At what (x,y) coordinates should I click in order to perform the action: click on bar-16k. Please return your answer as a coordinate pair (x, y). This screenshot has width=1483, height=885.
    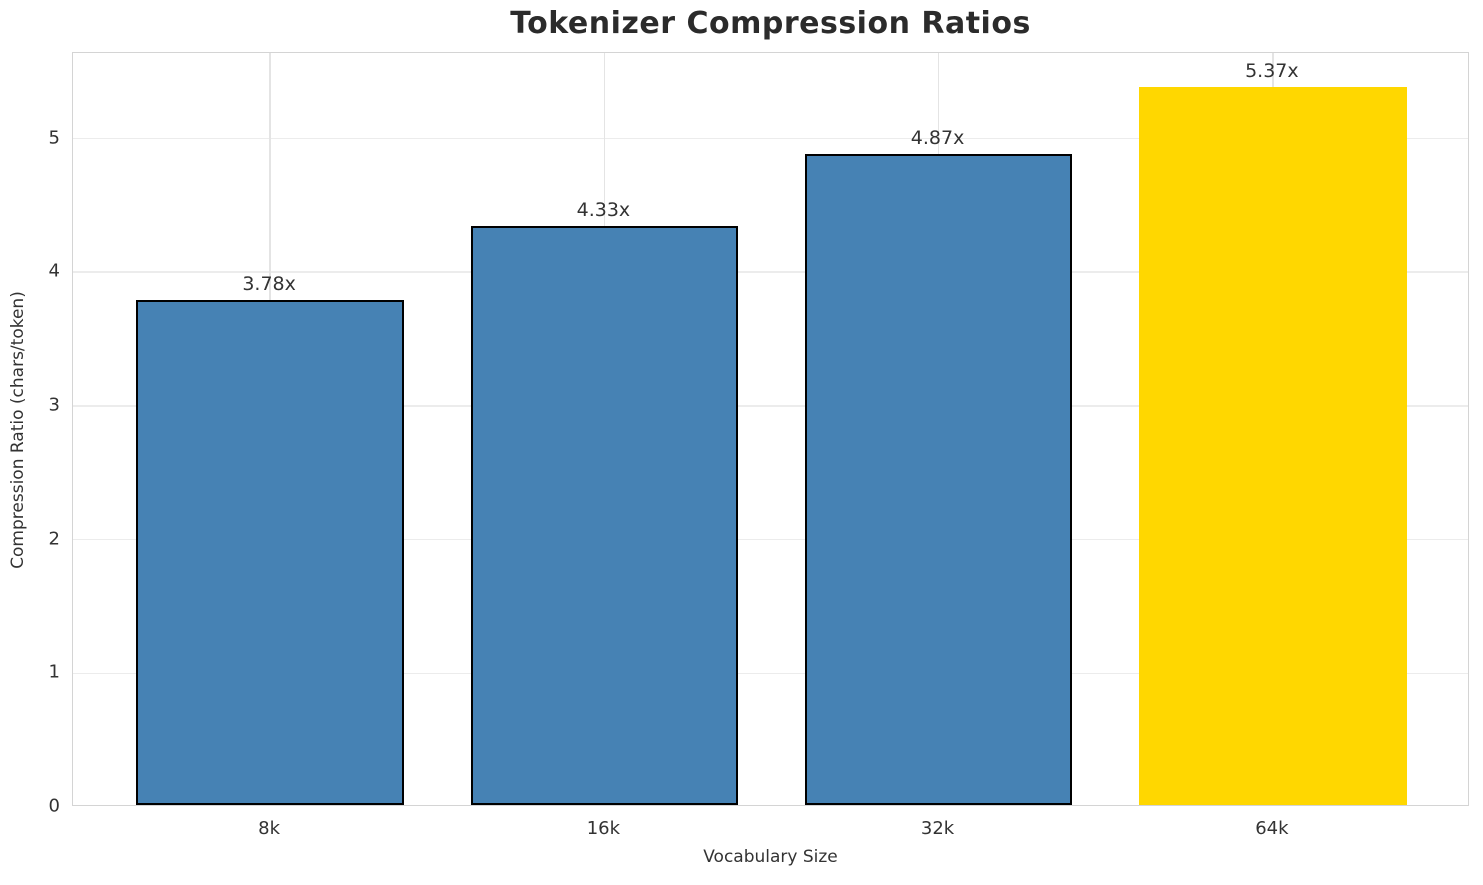
    Looking at the image, I should click on (604, 515).